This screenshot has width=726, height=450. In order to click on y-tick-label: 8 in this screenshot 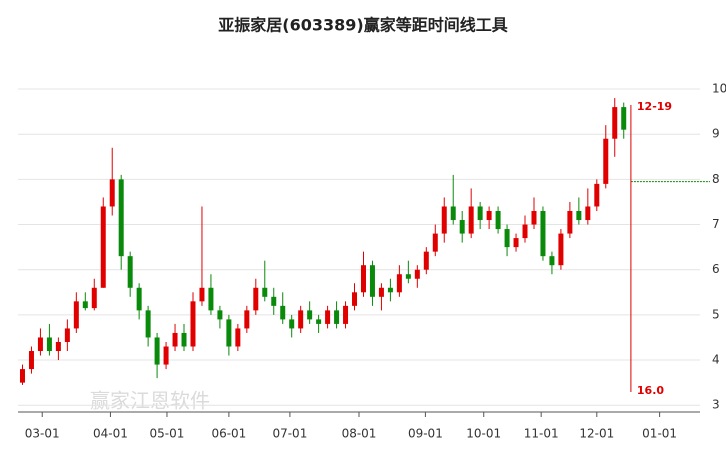, I will do `click(716, 179)`.